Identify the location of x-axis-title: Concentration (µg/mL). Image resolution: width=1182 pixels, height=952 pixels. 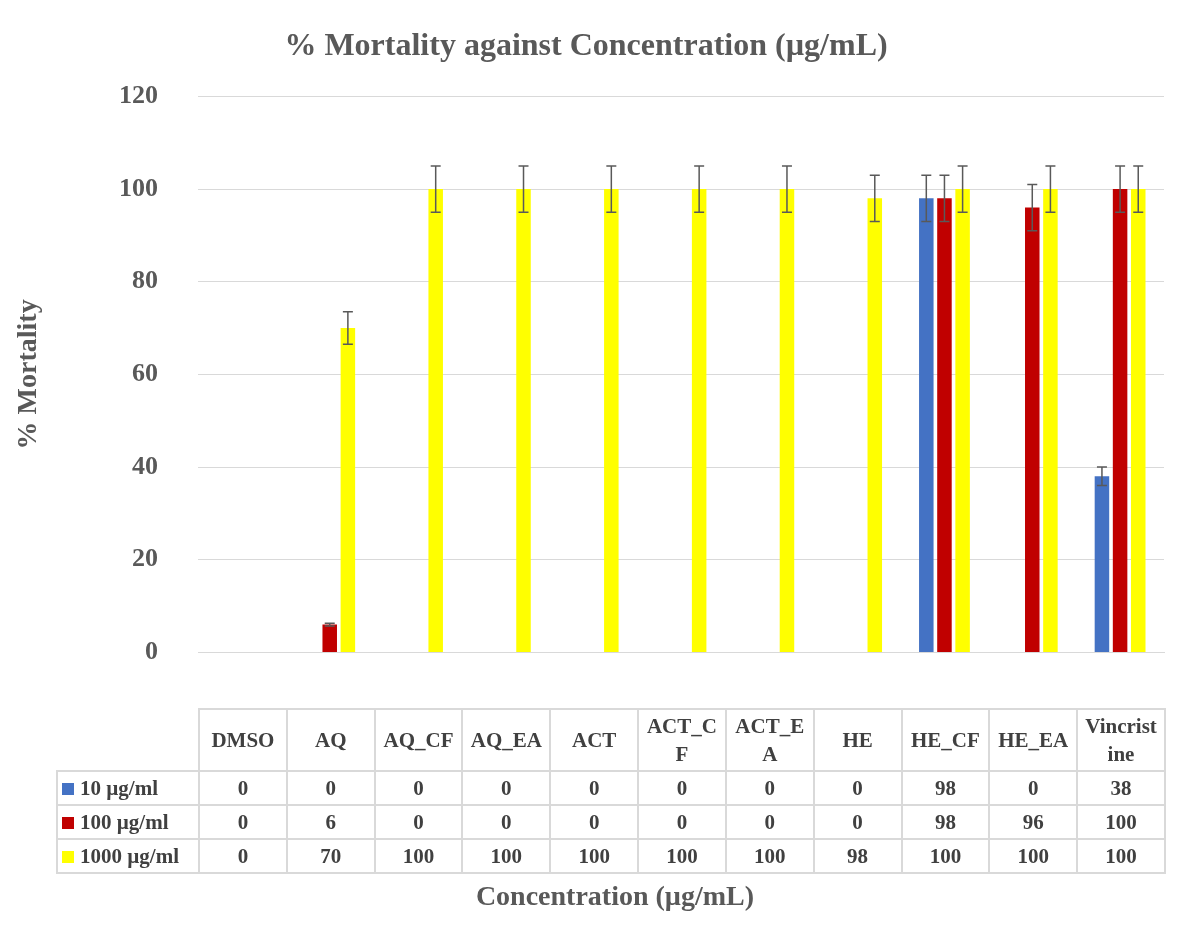
(615, 896).